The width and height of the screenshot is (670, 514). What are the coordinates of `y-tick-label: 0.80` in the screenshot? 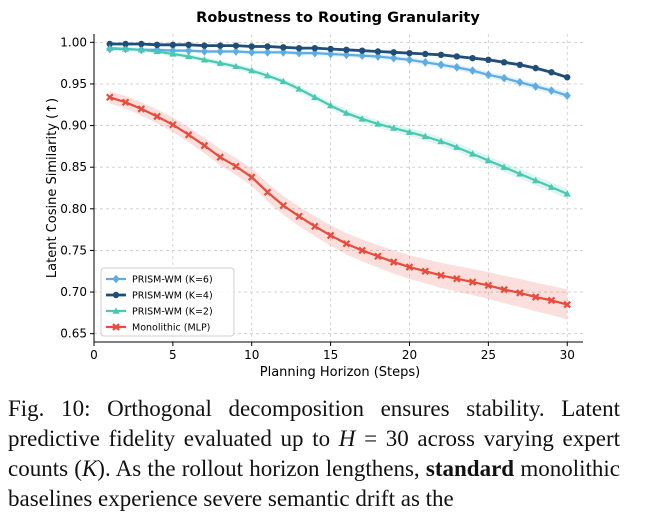 It's located at (73, 209).